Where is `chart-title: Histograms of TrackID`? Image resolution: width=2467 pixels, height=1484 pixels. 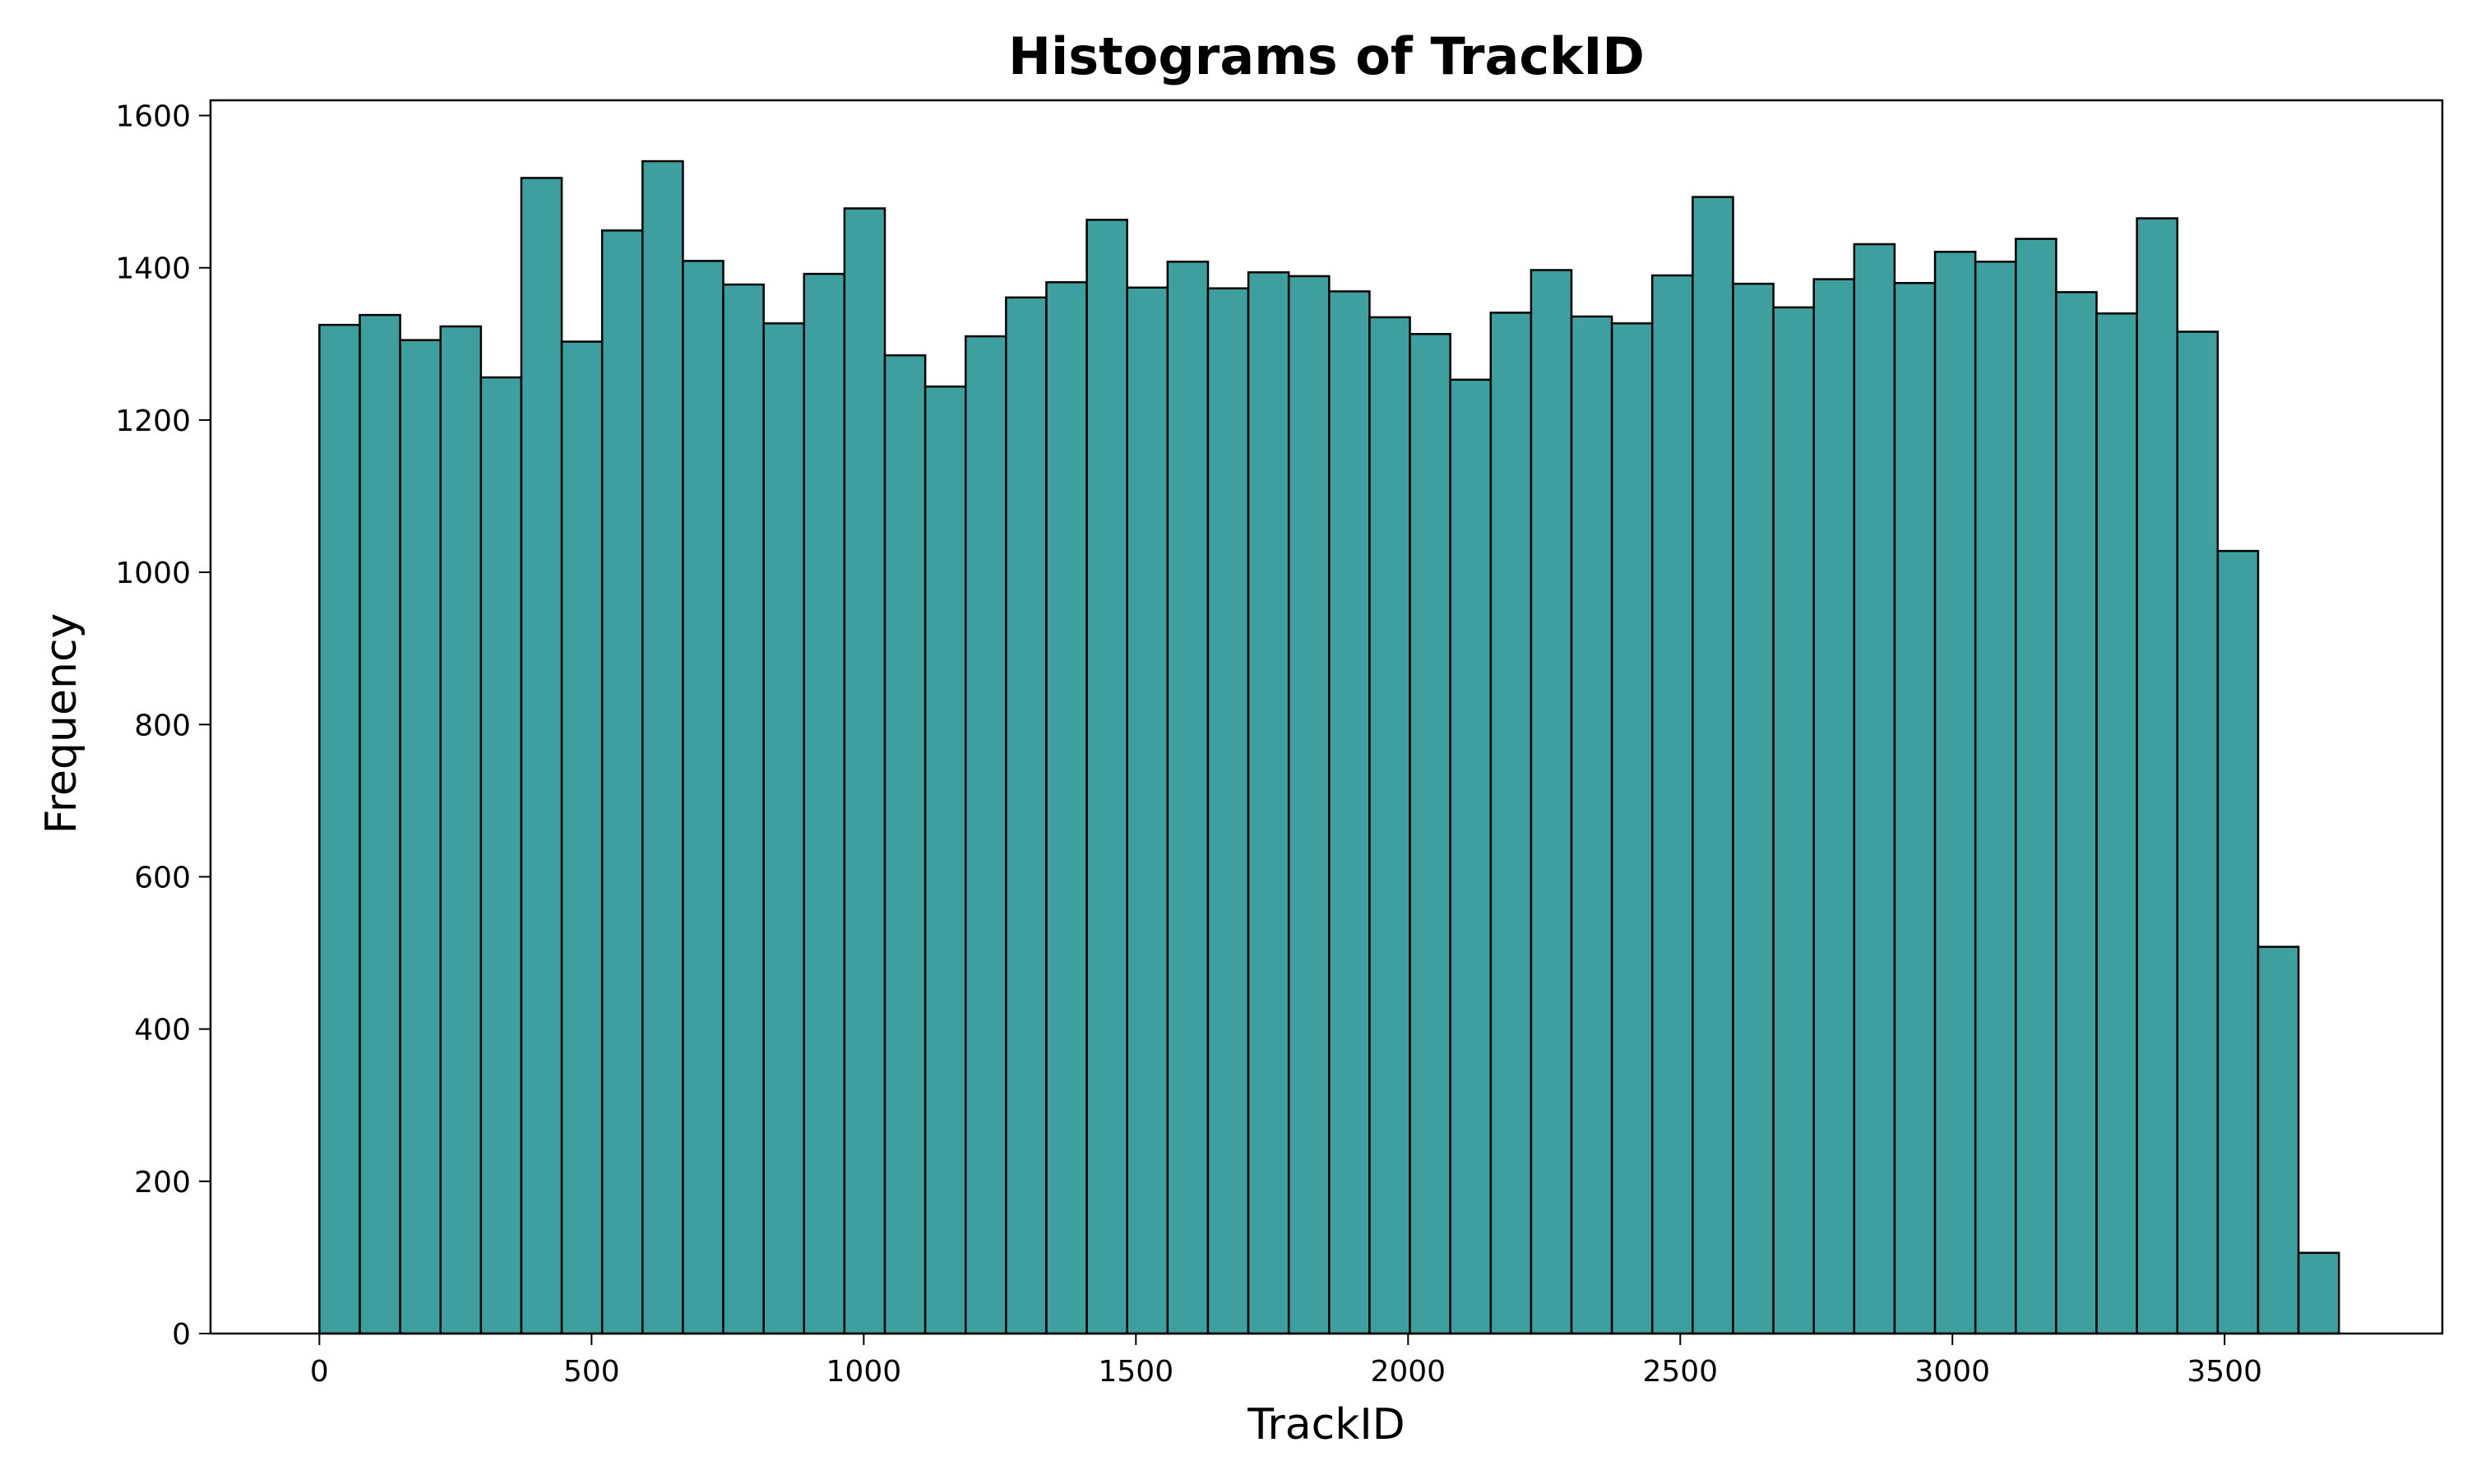 chart-title: Histograms of TrackID is located at coordinates (1326, 56).